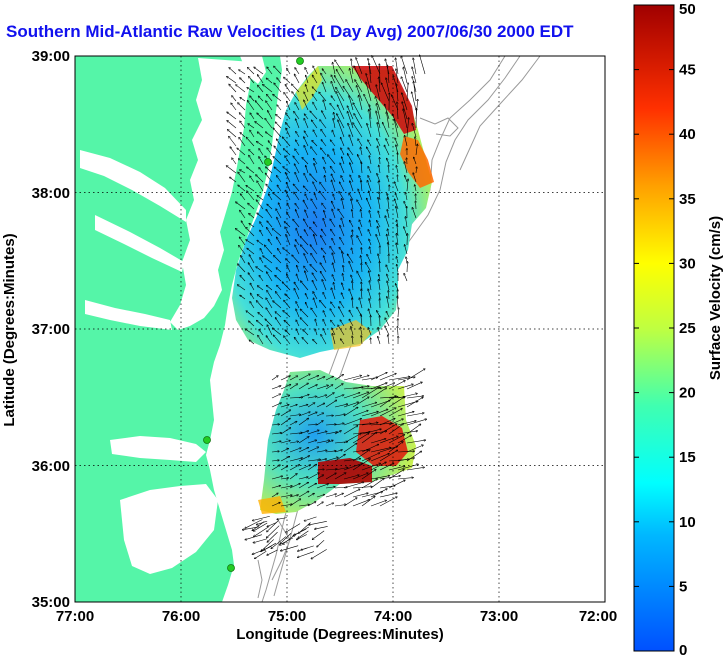 Image resolution: width=724 pixels, height=659 pixels. I want to click on y-tick-label: 38:00, so click(51, 193).